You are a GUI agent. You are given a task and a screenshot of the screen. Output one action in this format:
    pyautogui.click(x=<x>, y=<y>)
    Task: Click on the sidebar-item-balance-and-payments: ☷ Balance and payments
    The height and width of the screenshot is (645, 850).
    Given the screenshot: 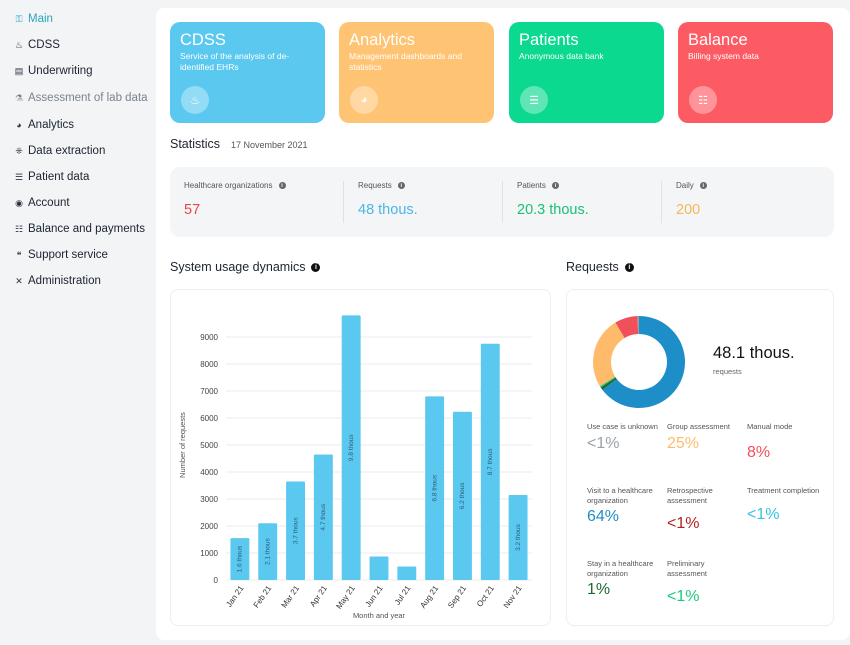 What is the action you would take?
    pyautogui.click(x=79, y=229)
    